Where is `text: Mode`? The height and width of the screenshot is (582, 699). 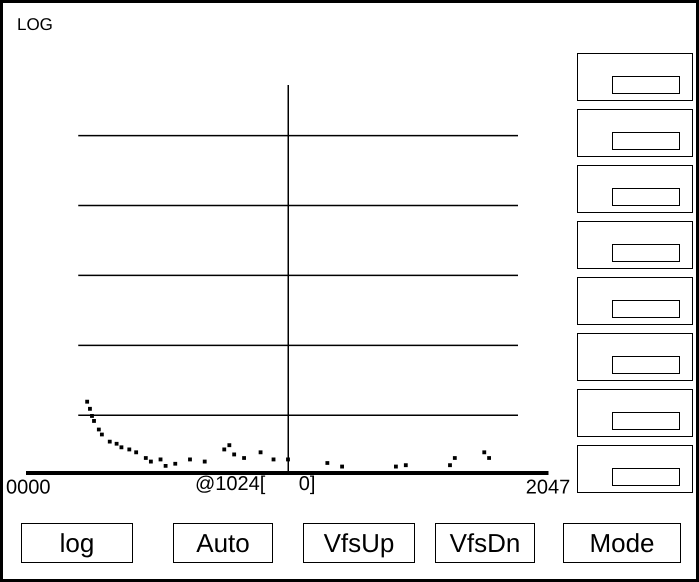 text: Mode is located at coordinates (622, 543).